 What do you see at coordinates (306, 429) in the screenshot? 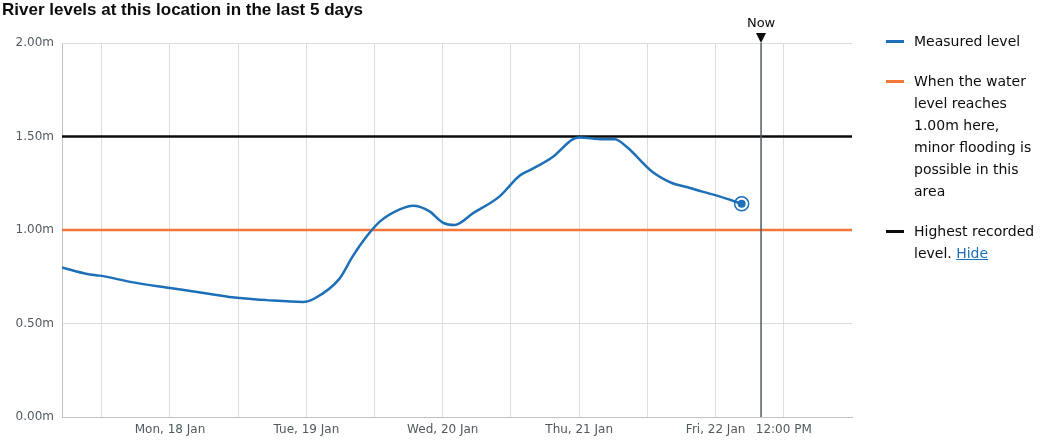
I see `x-tick-label: Tue, 19 Jan` at bounding box center [306, 429].